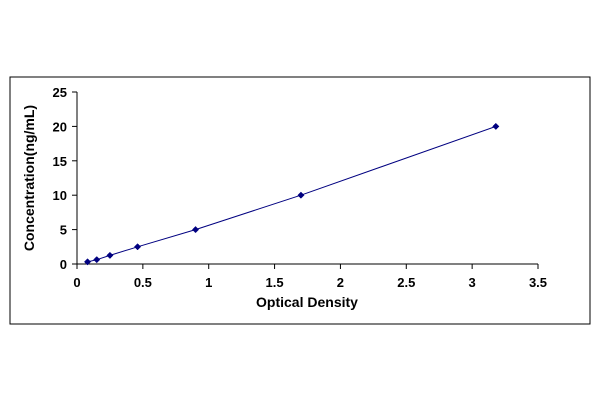 The height and width of the screenshot is (405, 600). Describe the element at coordinates (60, 92) in the screenshot. I see `y-tick-label: 25` at that location.